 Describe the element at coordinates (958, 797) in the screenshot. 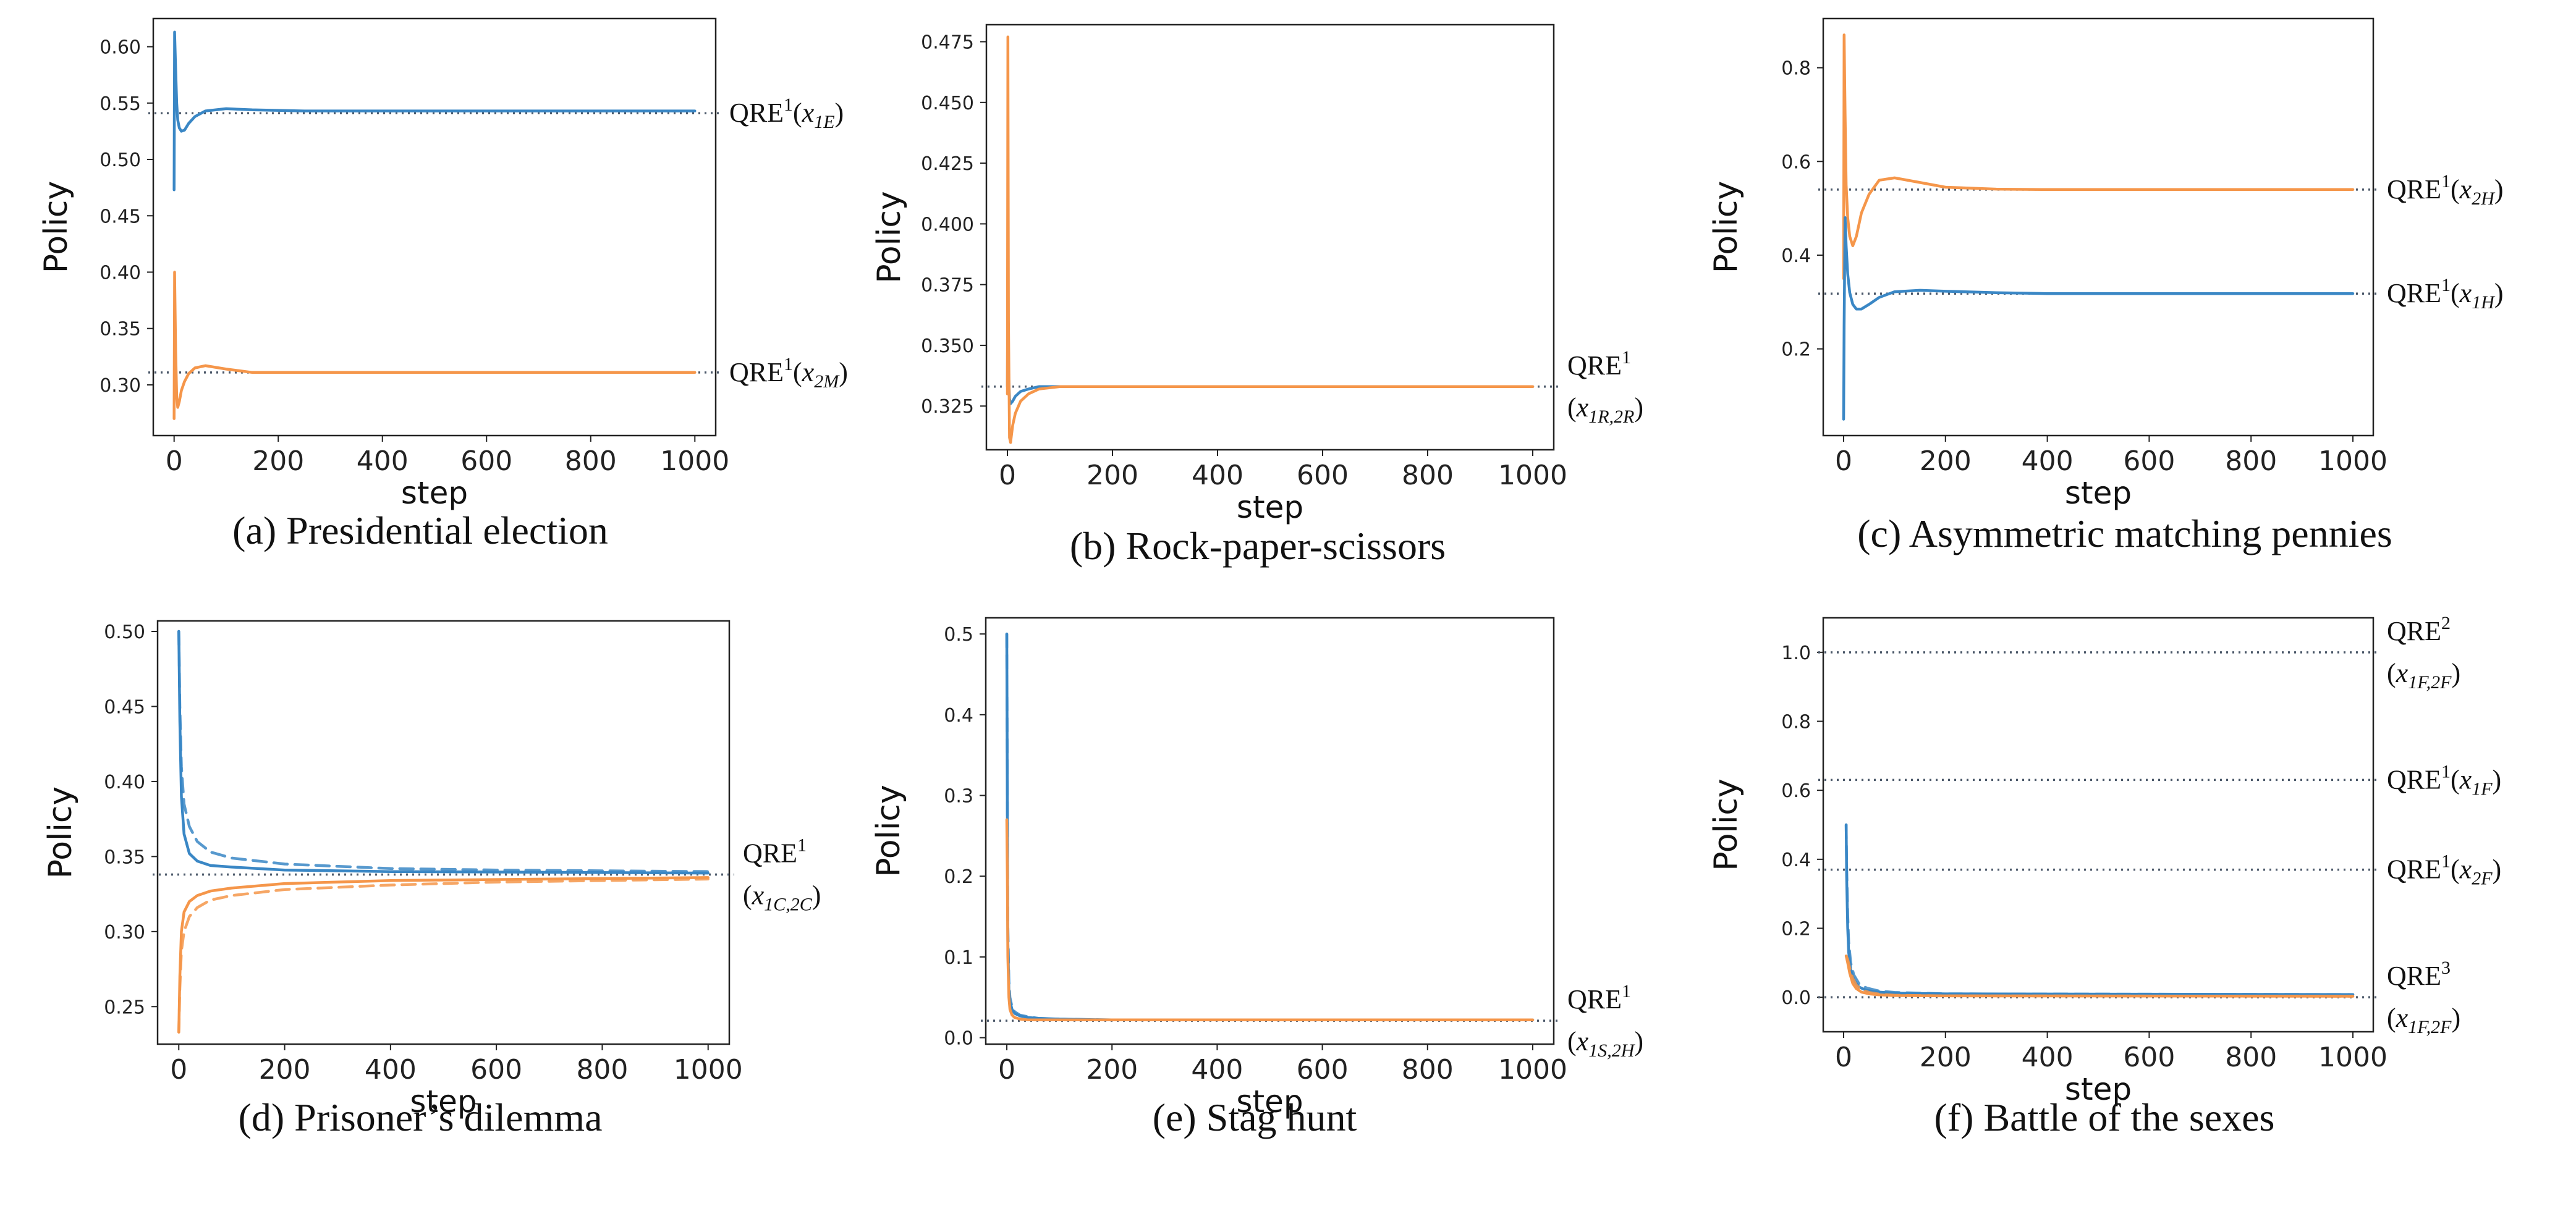

I see `y-tick-label: 0.3` at that location.